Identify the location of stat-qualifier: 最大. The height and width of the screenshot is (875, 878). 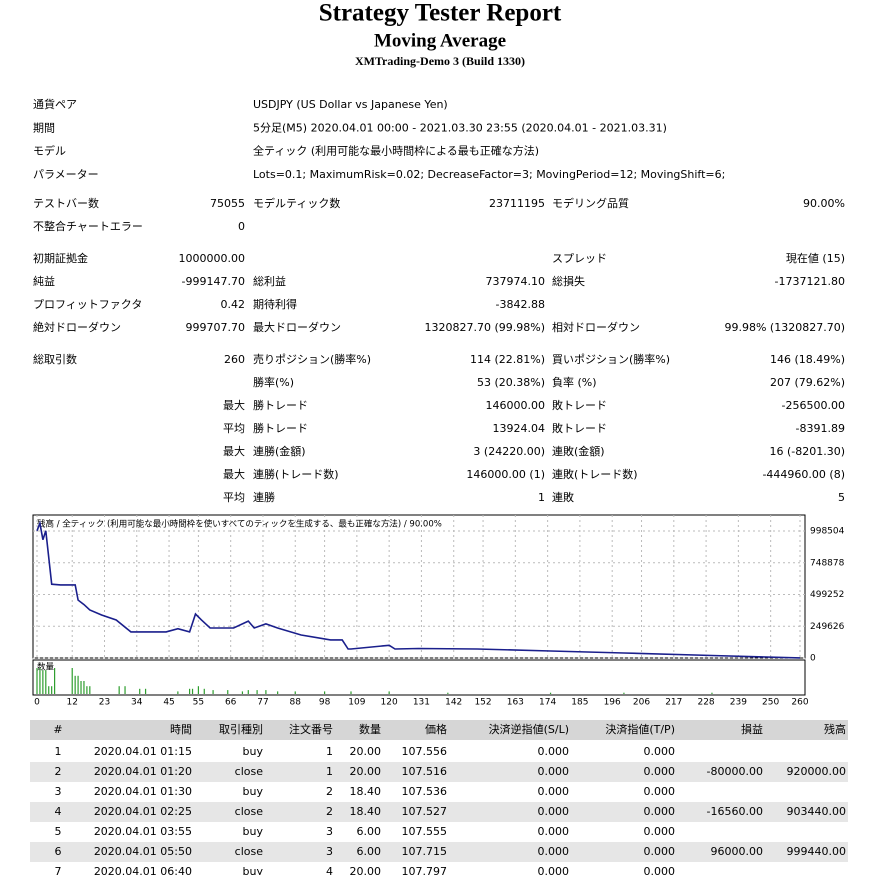
(234, 451).